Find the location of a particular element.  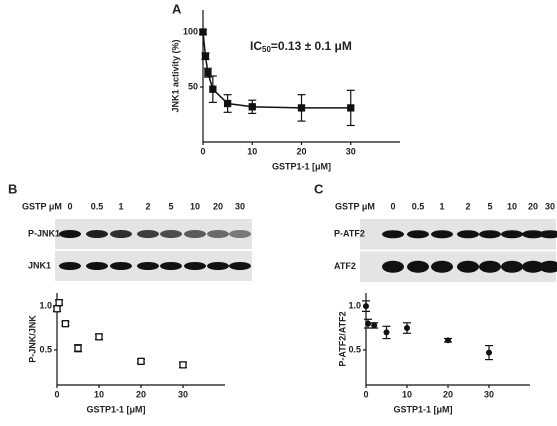

panel-label: C is located at coordinates (319, 188).